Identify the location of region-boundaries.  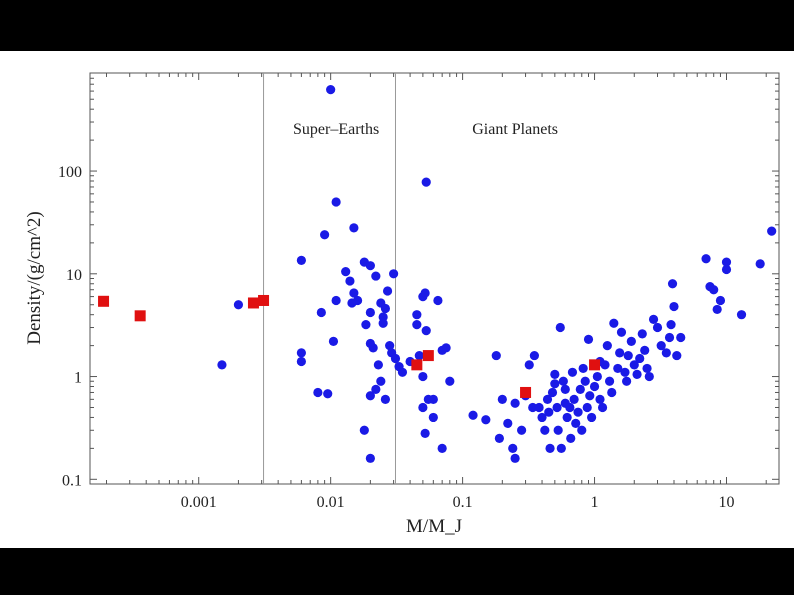
(329, 278).